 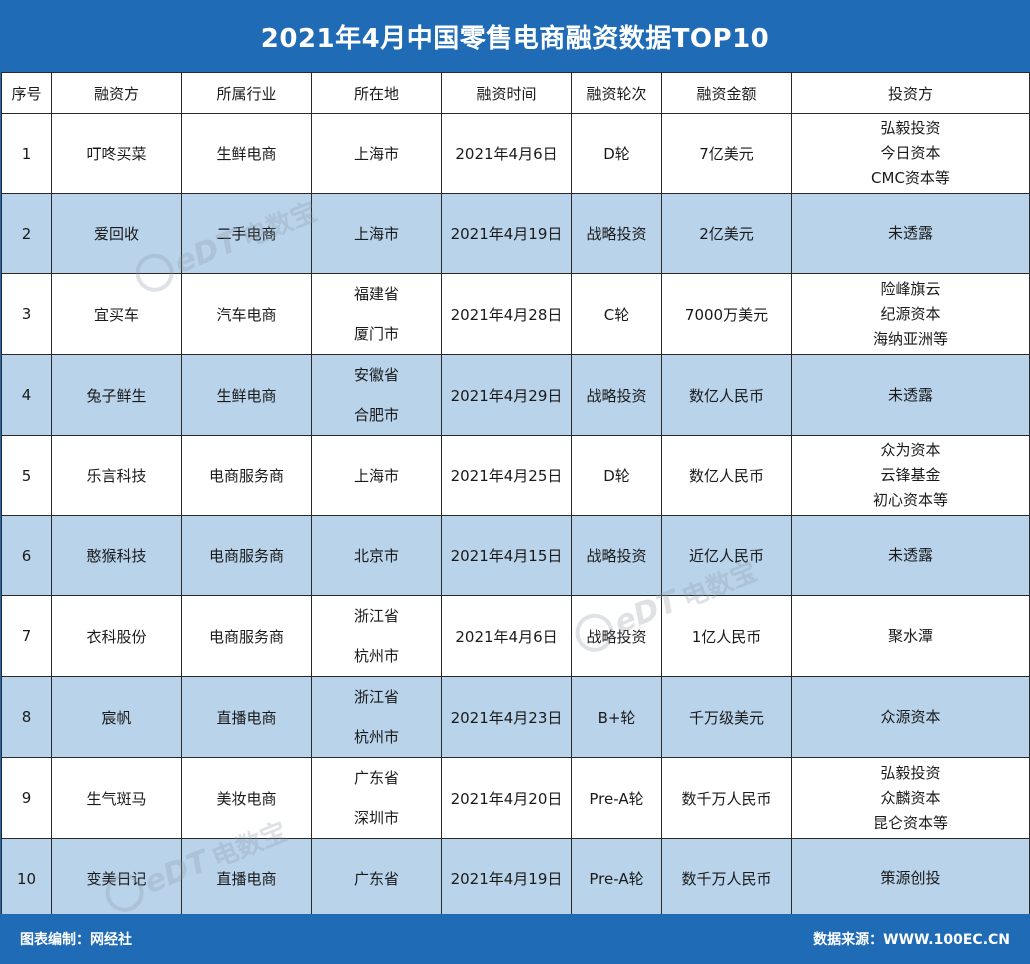 What do you see at coordinates (116, 717) in the screenshot?
I see `cell-company: 宸帆` at bounding box center [116, 717].